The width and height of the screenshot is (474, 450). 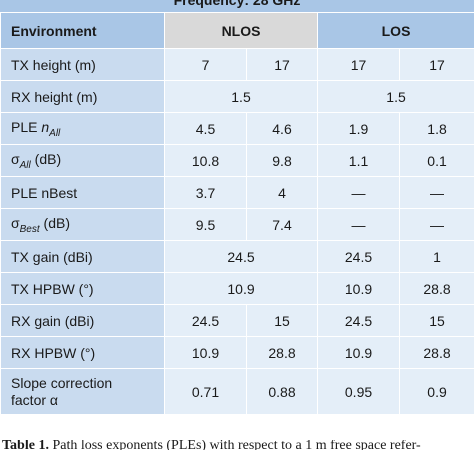 I want to click on cell-value: 7.4, so click(x=282, y=224).